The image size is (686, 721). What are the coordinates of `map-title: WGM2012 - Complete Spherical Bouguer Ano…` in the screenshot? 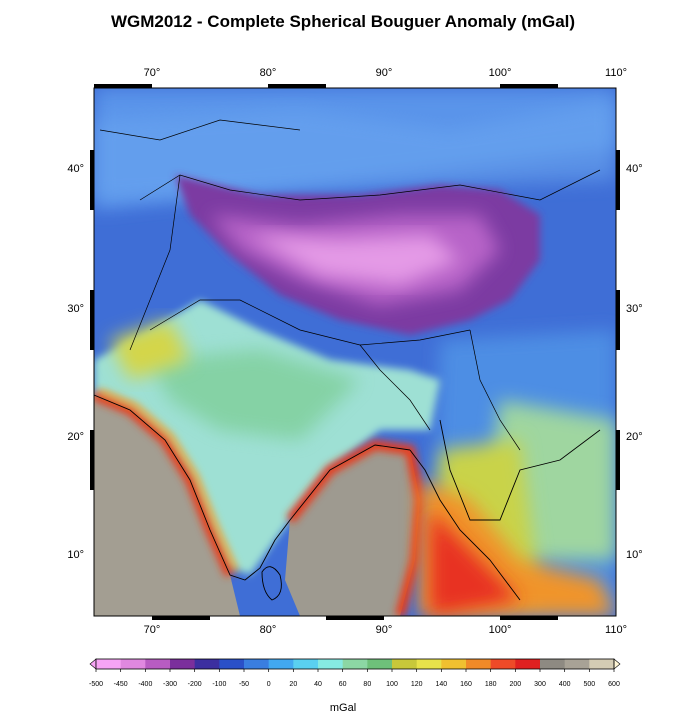 It's located at (343, 21).